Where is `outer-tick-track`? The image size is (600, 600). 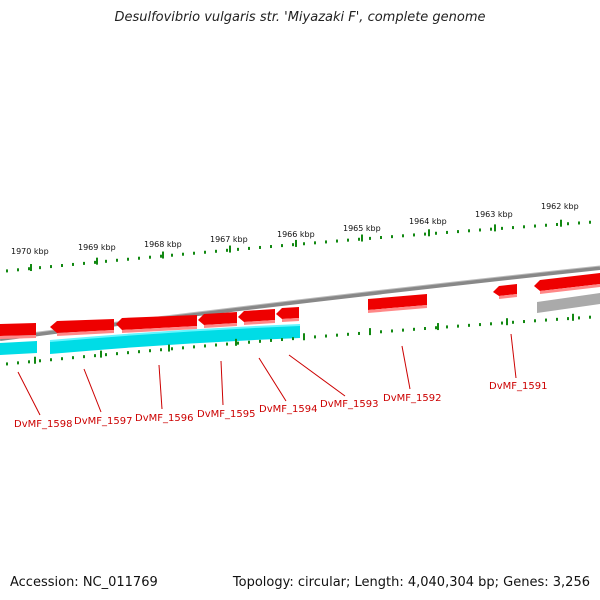
outer-tick-track is located at coordinates (298, 246).